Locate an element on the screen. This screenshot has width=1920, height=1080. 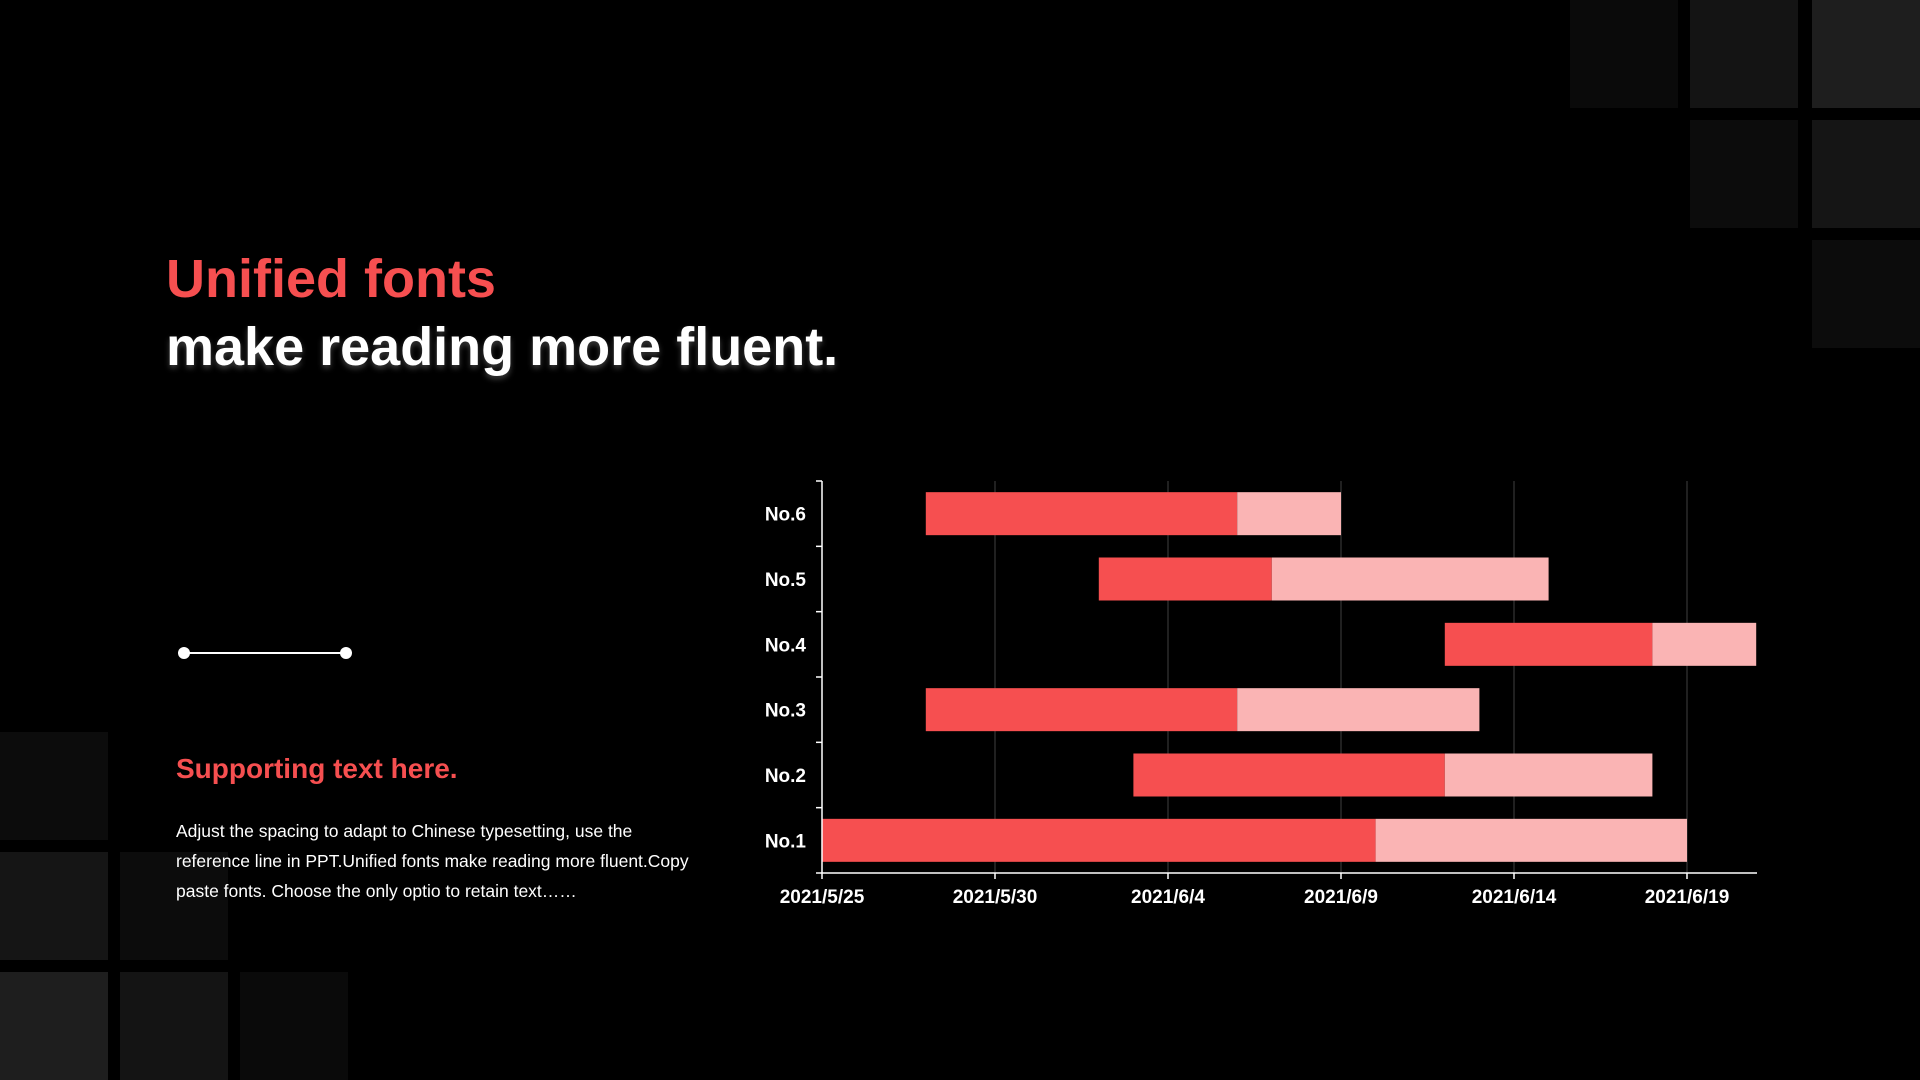
x-tick-label: 2021/6/9 is located at coordinates (1341, 897).